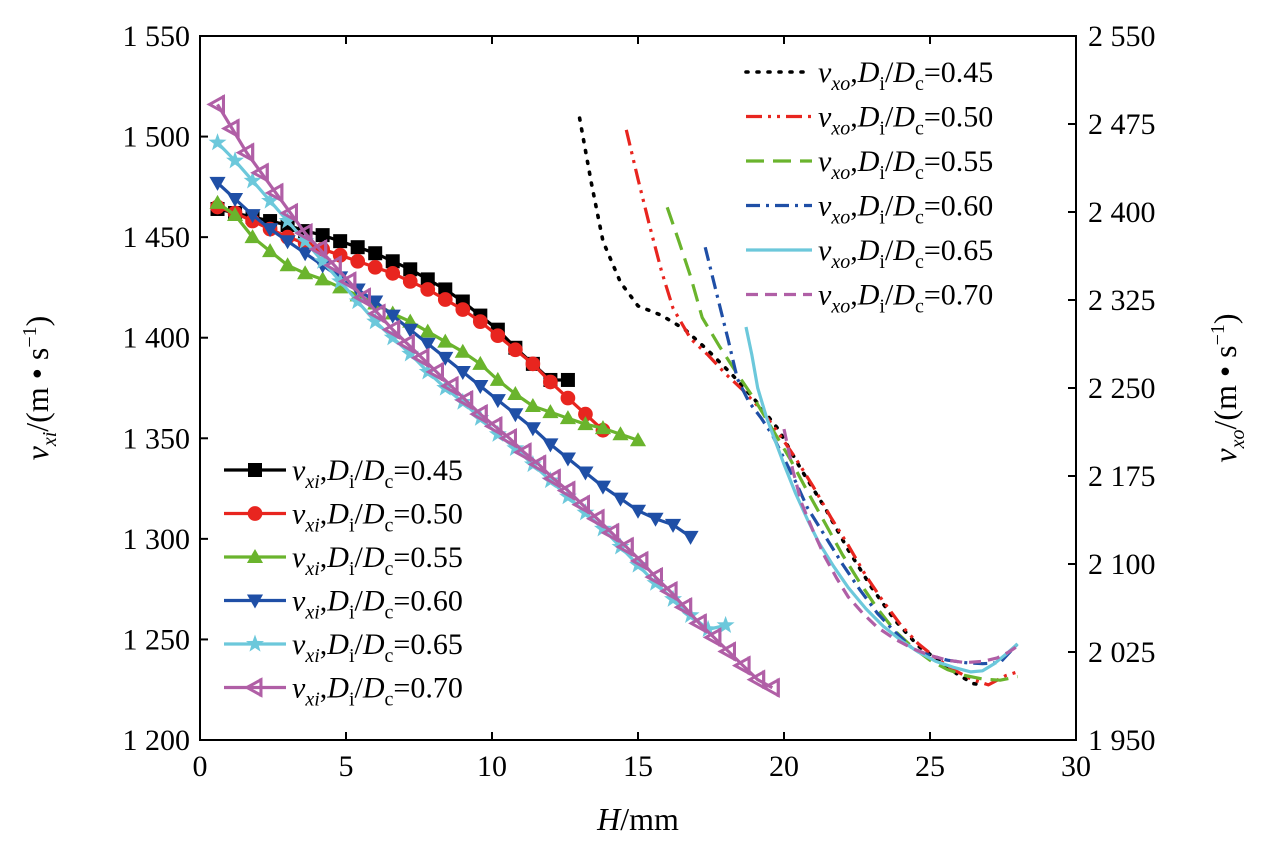  What do you see at coordinates (377, 517) in the screenshot?
I see `legend-label: vxi,Di/Dc=0.50` at bounding box center [377, 517].